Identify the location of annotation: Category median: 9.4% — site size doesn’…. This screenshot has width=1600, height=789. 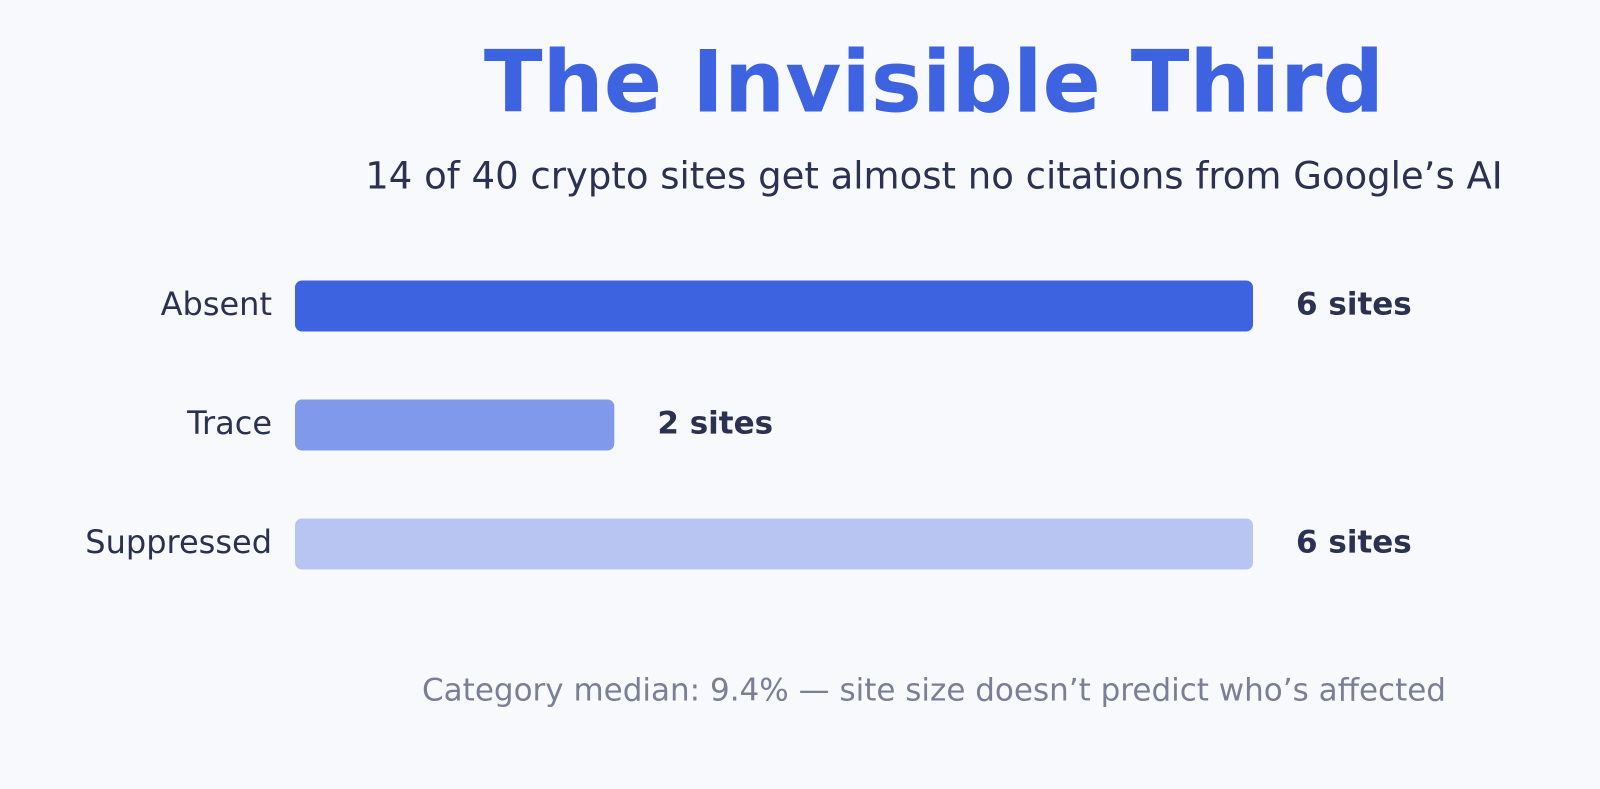
(934, 691).